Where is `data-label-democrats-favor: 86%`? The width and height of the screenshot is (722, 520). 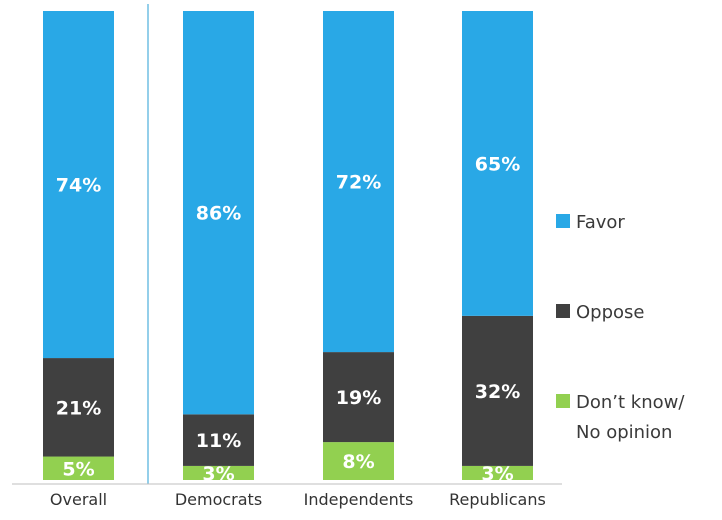 data-label-democrats-favor: 86% is located at coordinates (218, 214).